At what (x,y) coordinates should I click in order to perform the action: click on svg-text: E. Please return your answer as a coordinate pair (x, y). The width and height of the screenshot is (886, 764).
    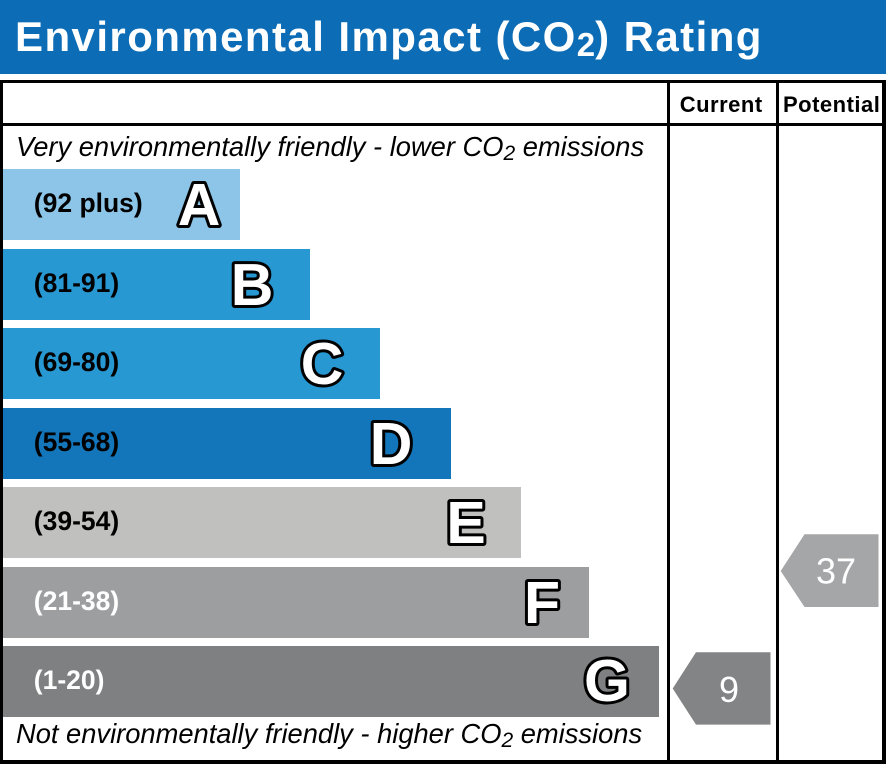
    Looking at the image, I should click on (465, 523).